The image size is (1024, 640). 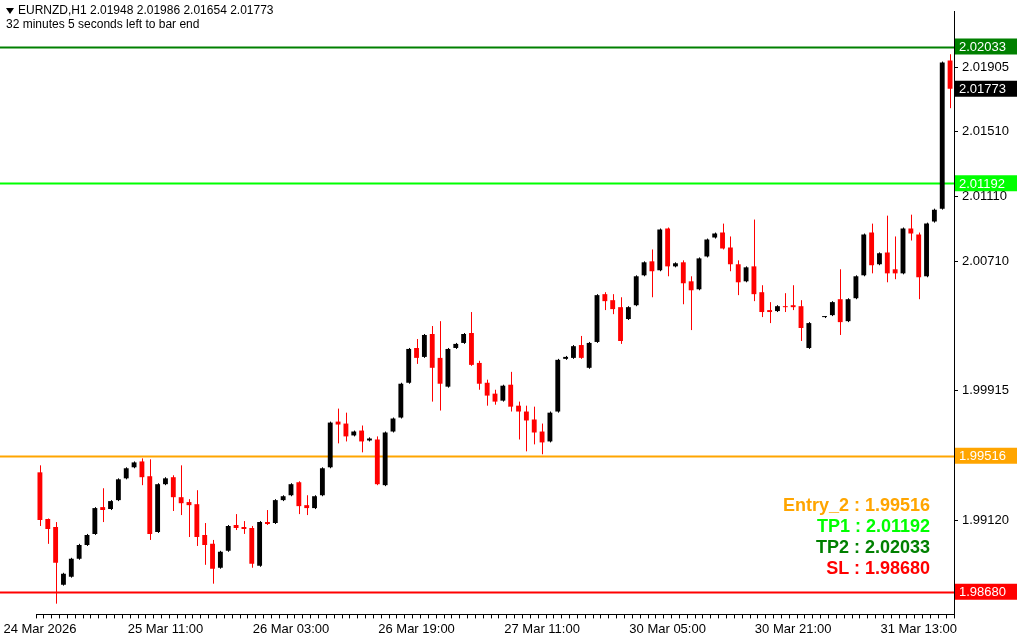 What do you see at coordinates (982, 456) in the screenshot?
I see `ref-line-label: 1.99516` at bounding box center [982, 456].